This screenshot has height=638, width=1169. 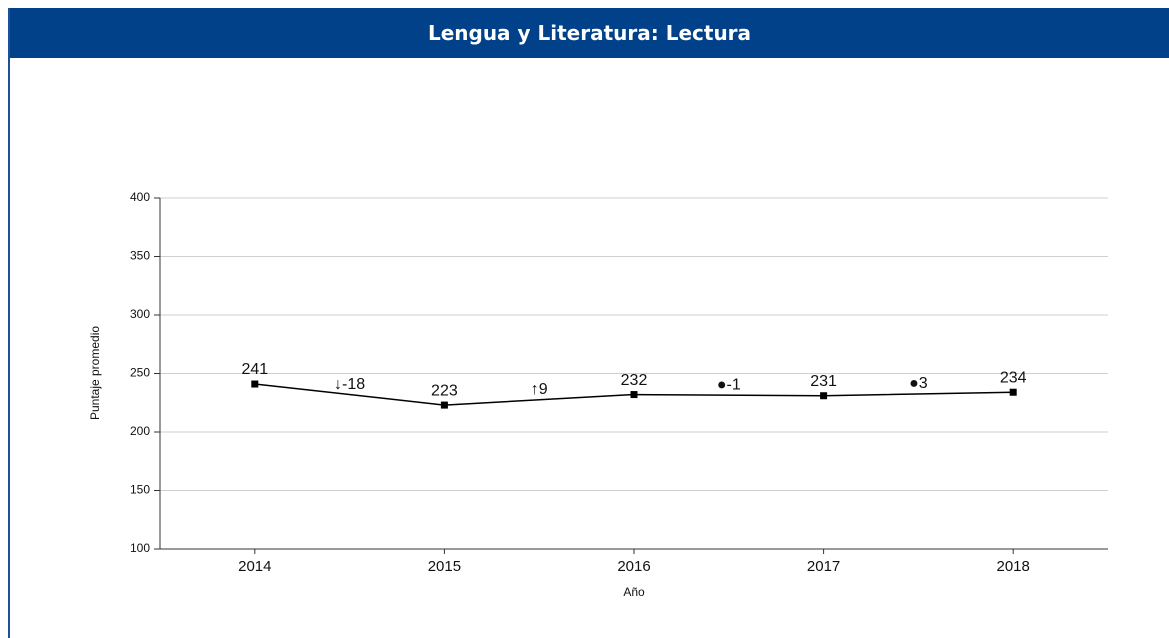 What do you see at coordinates (444, 566) in the screenshot?
I see `x-tick-label: 2015` at bounding box center [444, 566].